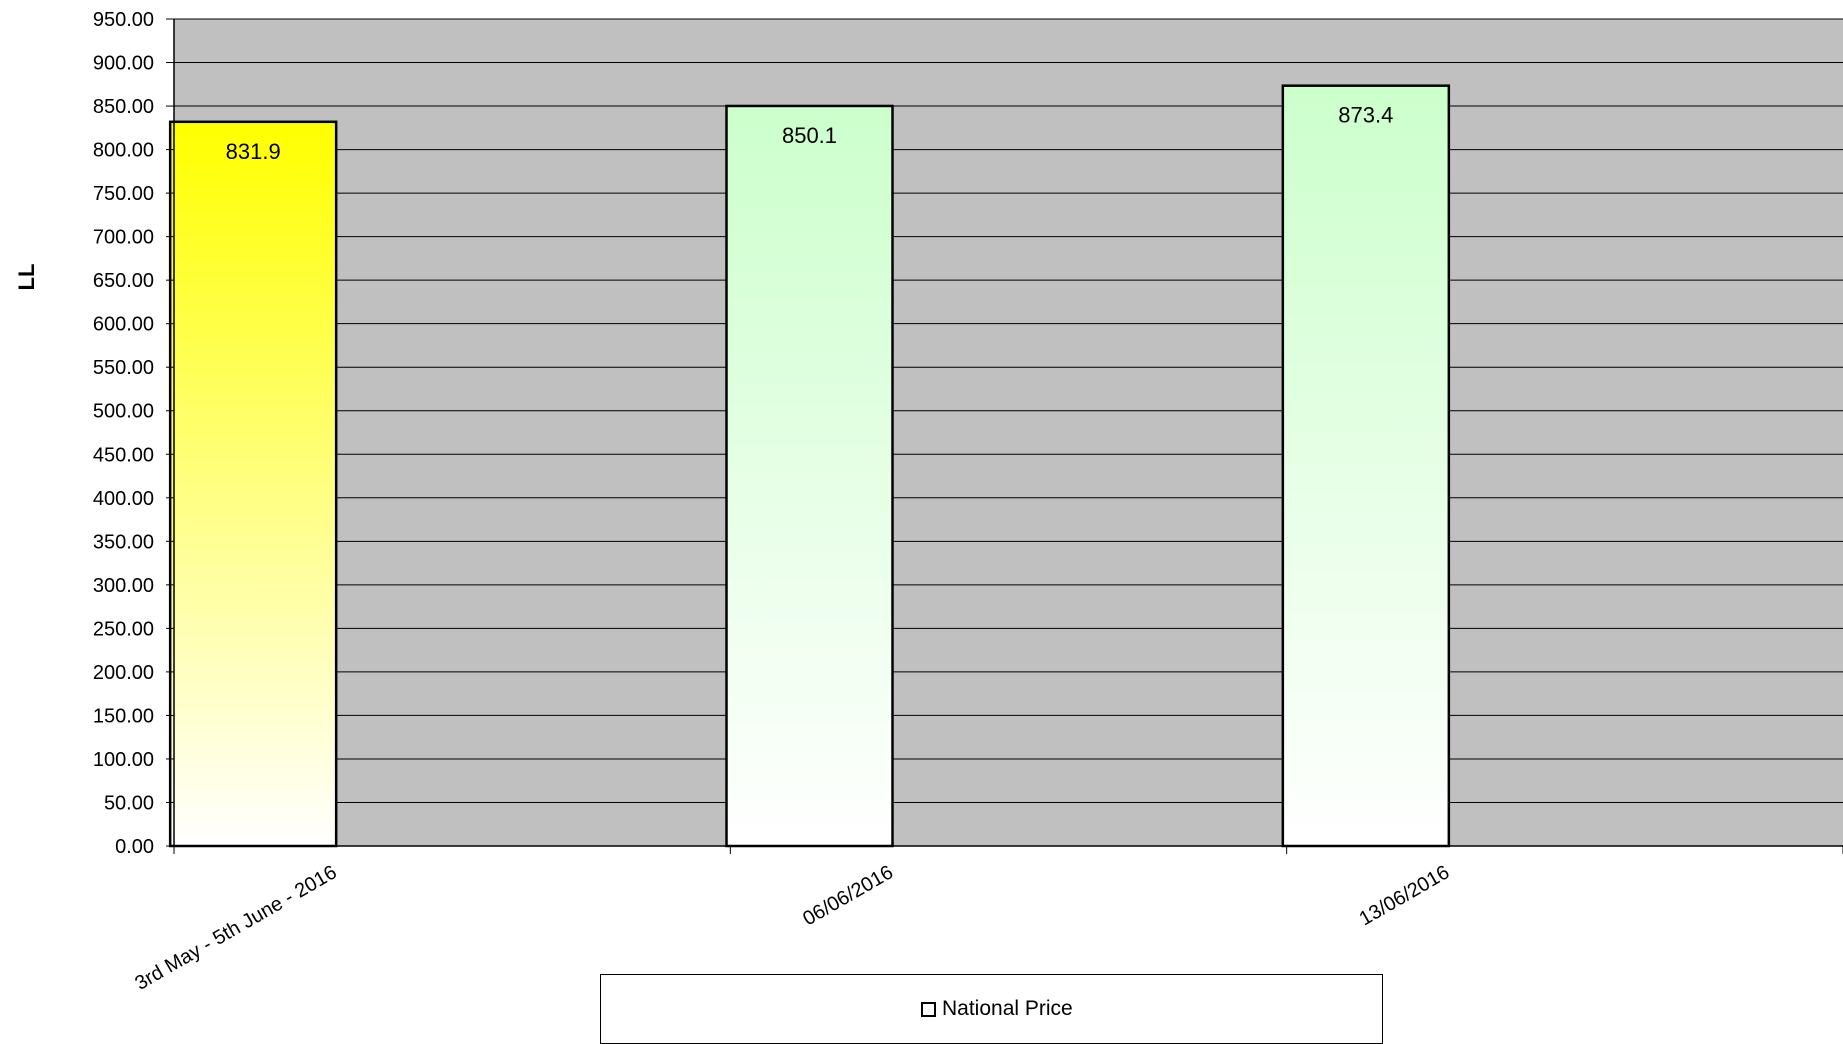  I want to click on legend-item-national-price: National Price, so click(997, 1009).